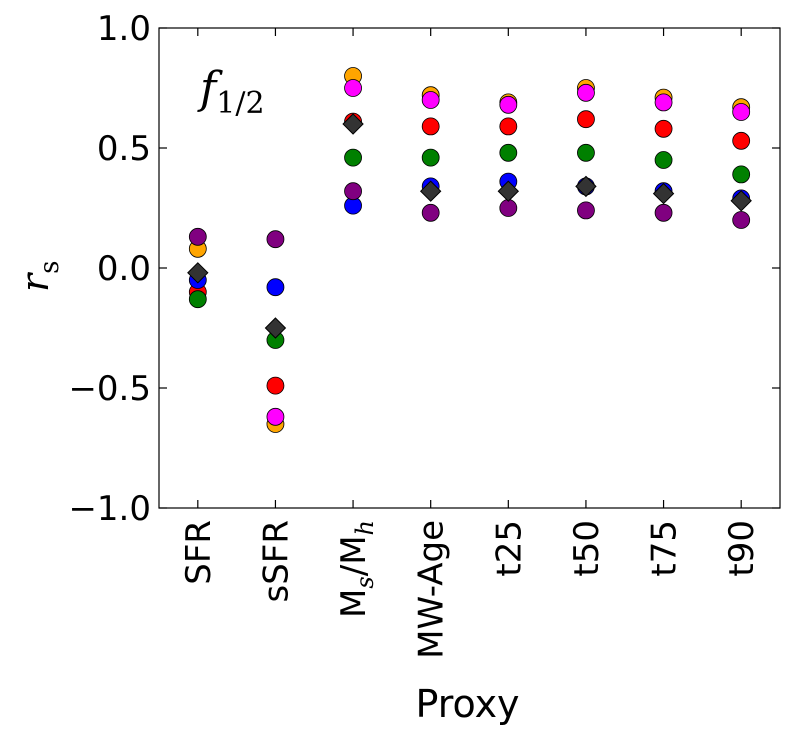  What do you see at coordinates (365, 582) in the screenshot?
I see `x-tick-label-part: s` at bounding box center [365, 582].